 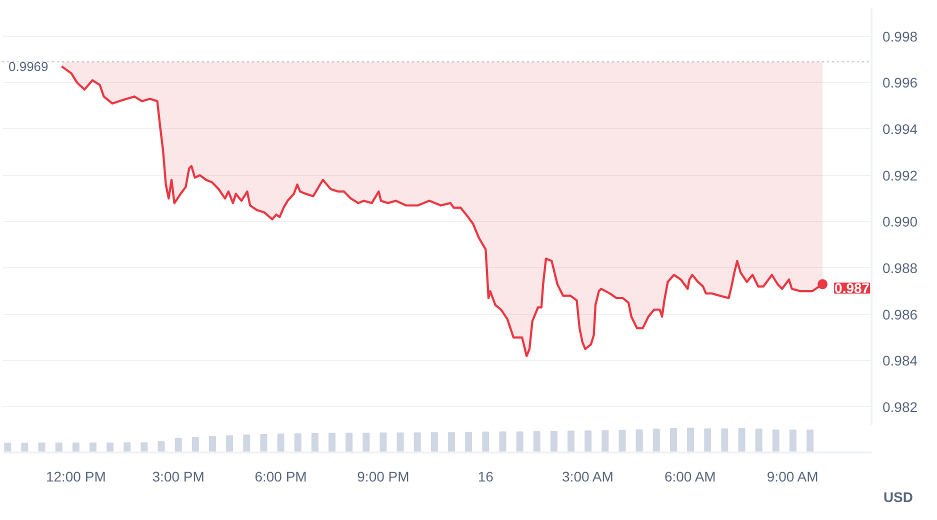 What do you see at coordinates (900, 406) in the screenshot?
I see `y-tick-label: 0.982` at bounding box center [900, 406].